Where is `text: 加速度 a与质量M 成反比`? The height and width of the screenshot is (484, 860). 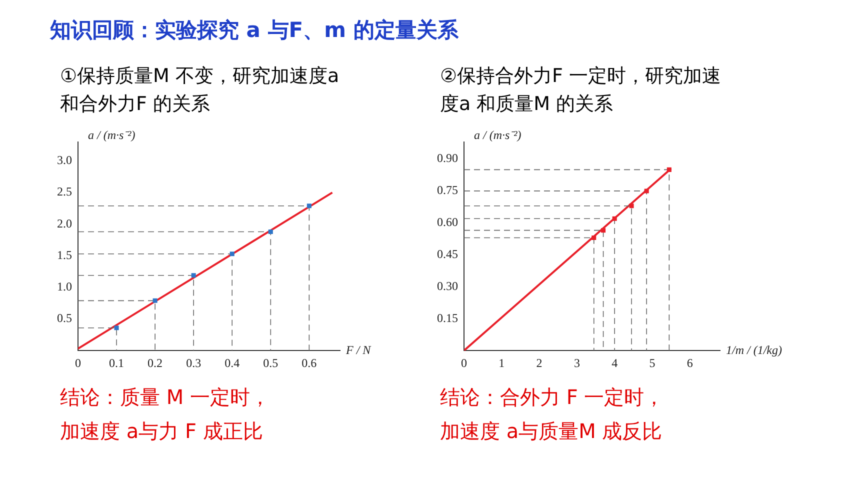 text: 加速度 a与质量M 成反比 is located at coordinates (552, 431).